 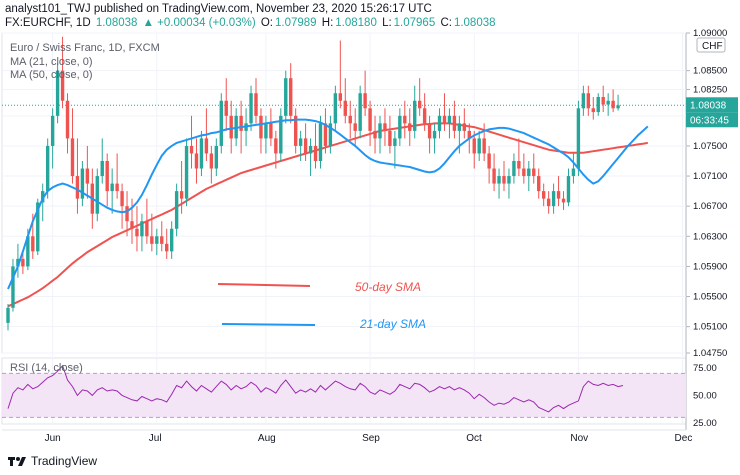 What do you see at coordinates (52, 461) in the screenshot?
I see `footer: TradingView` at bounding box center [52, 461].